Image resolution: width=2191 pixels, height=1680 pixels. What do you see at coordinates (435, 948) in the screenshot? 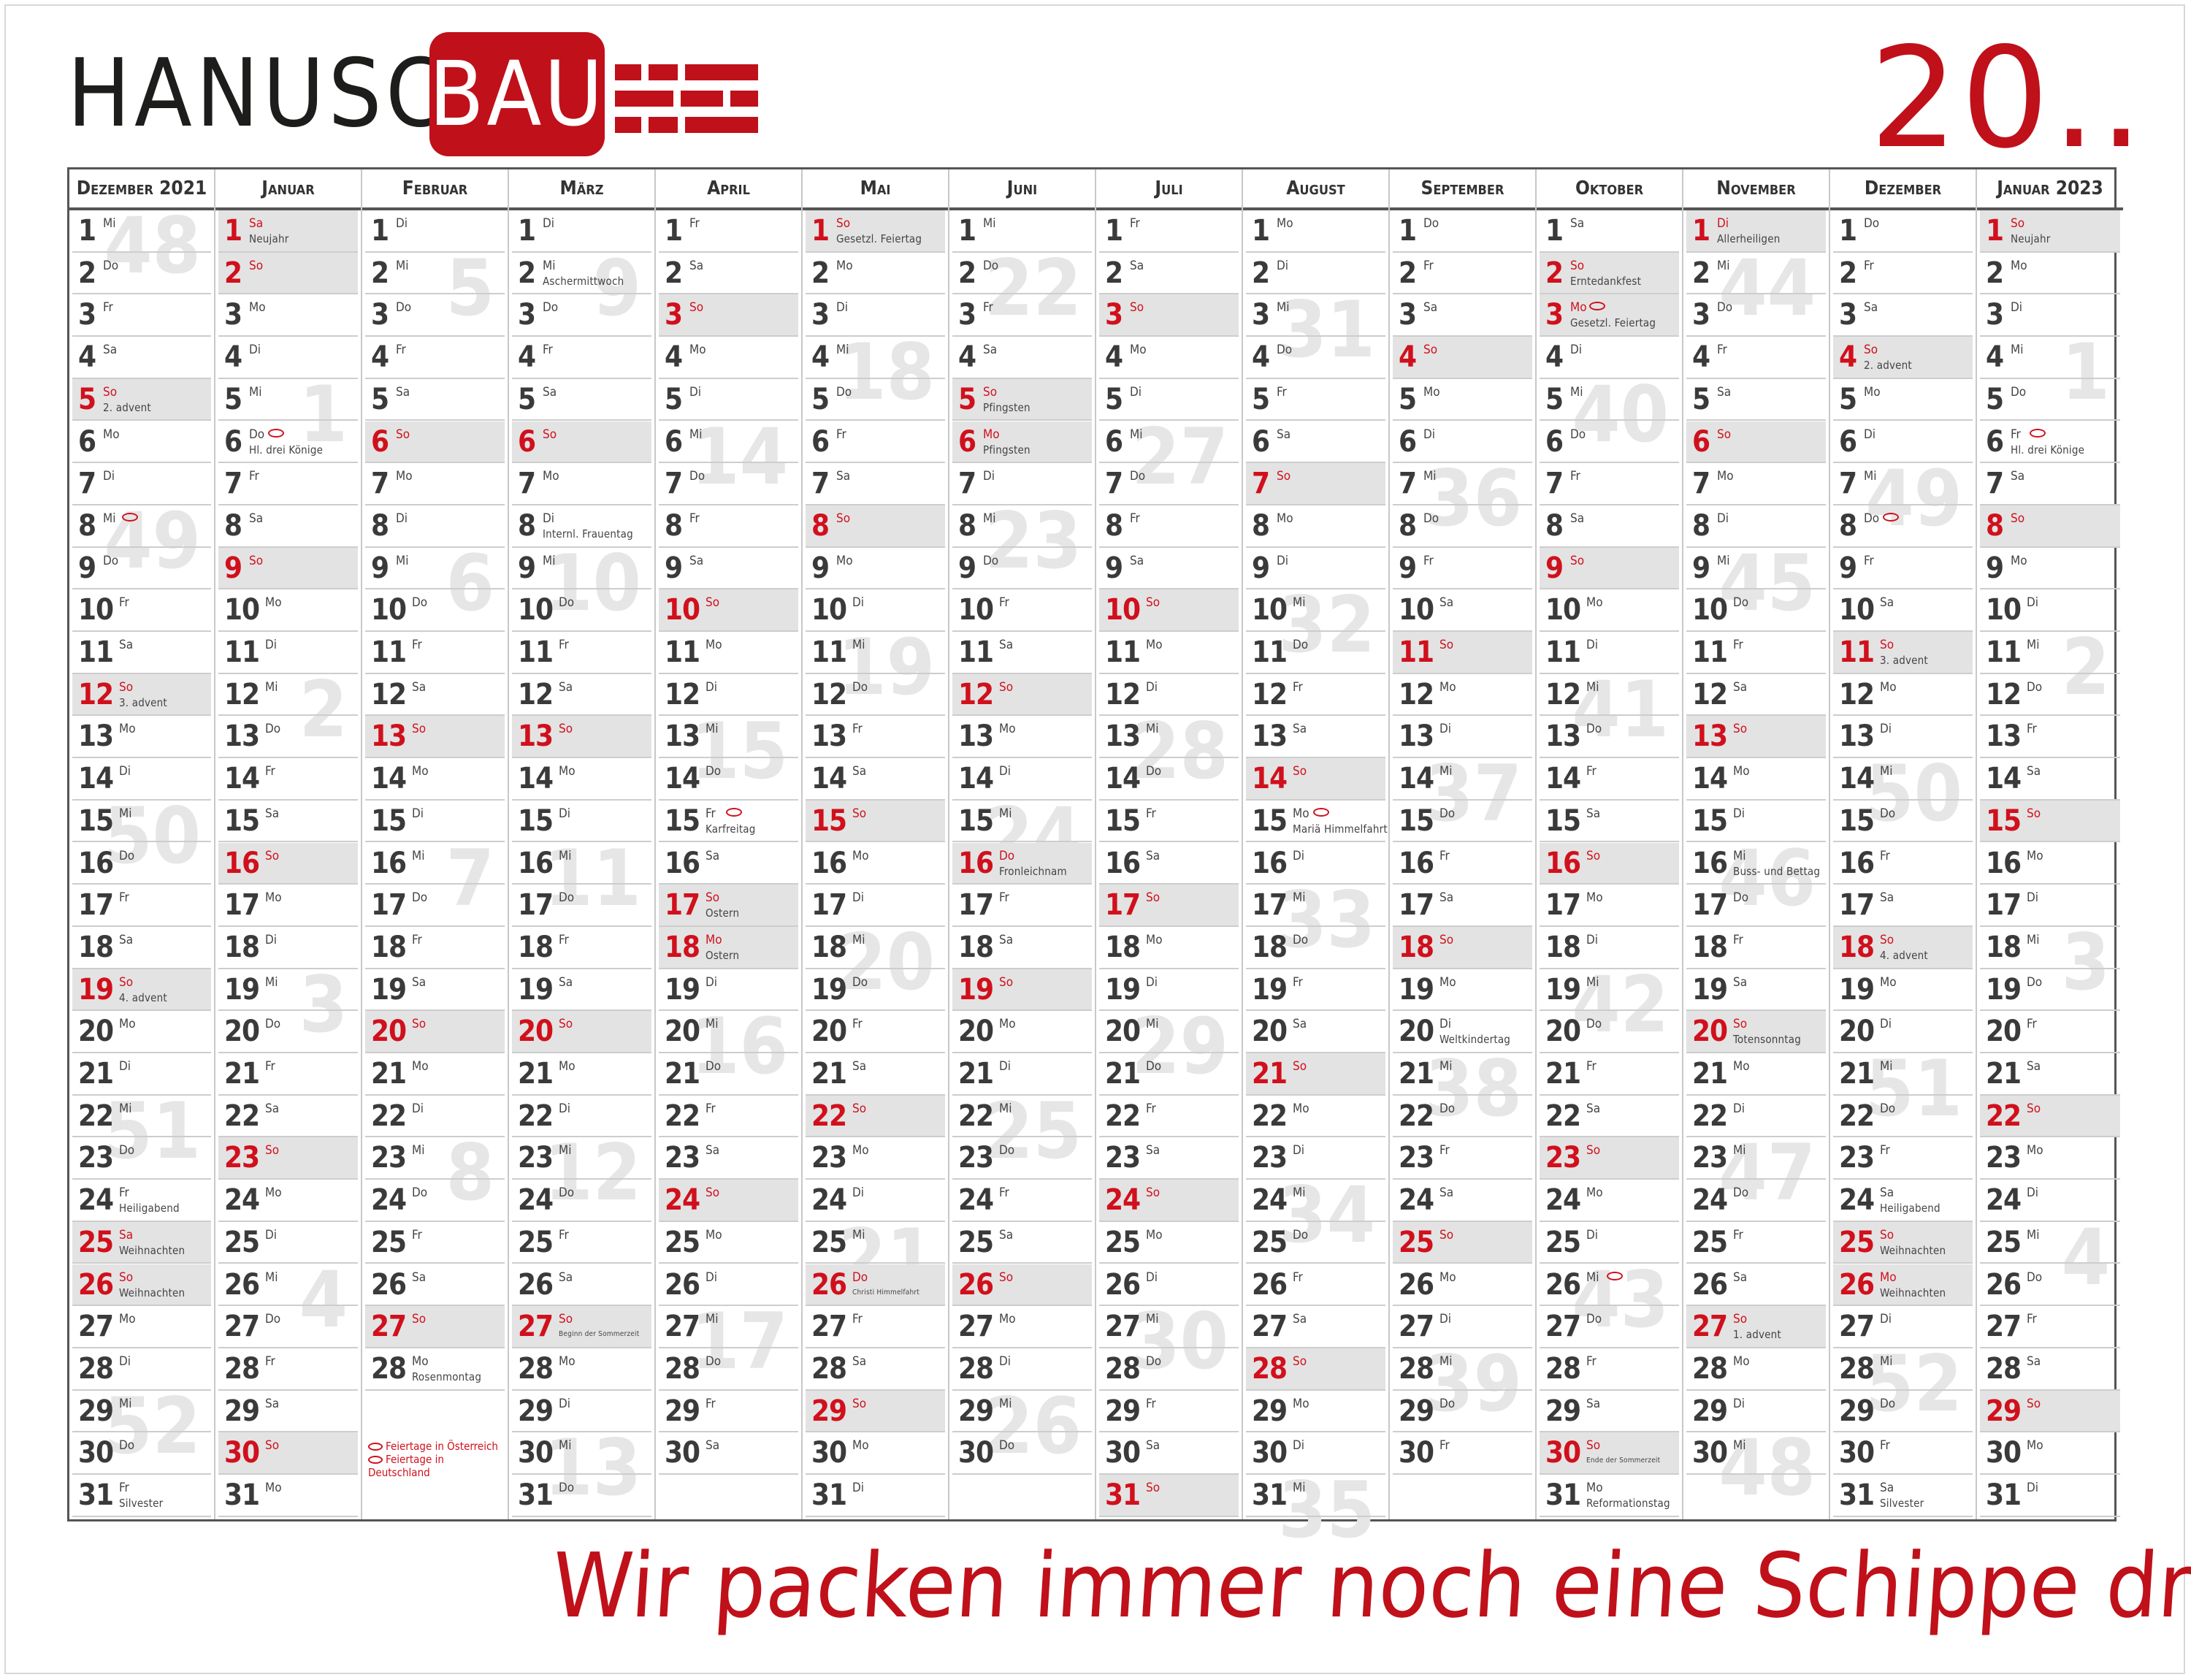
I see `day-cell: 18 Fr` at bounding box center [435, 948].